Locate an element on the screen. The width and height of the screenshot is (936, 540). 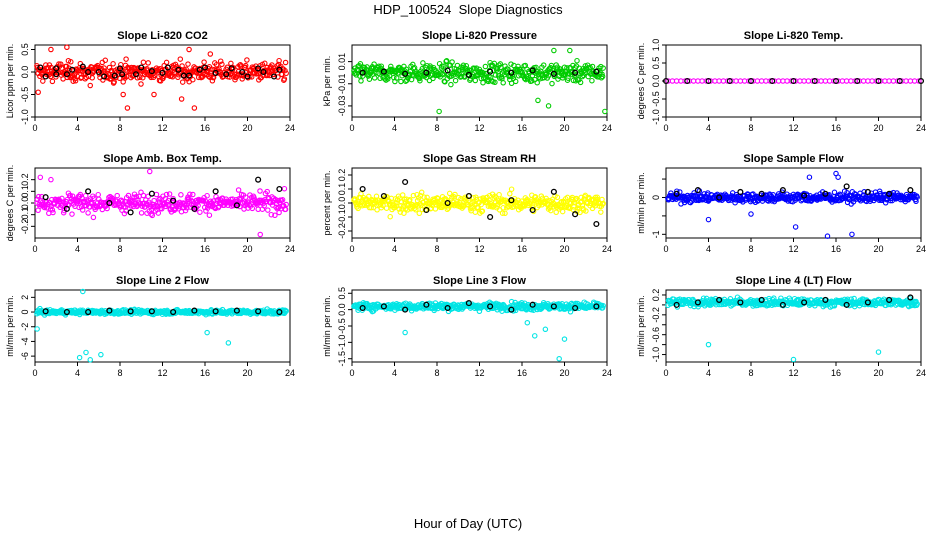
y-tick-label: -4 is located at coordinates (25, 341).